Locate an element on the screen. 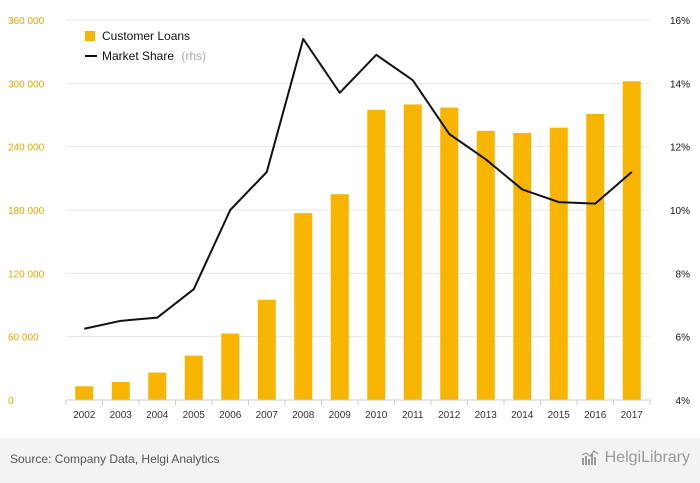 The image size is (700, 483). legend-line-label: Market Share (rhs) is located at coordinates (154, 56).